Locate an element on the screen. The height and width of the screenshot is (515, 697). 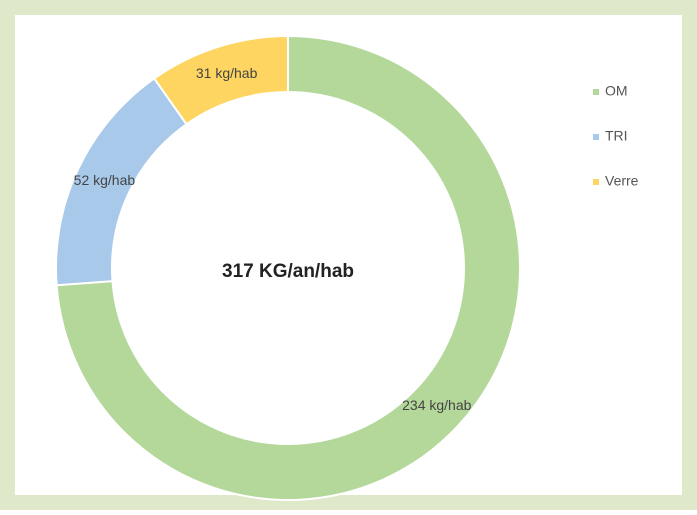
data-label: 234 kg/hab is located at coordinates (436, 405).